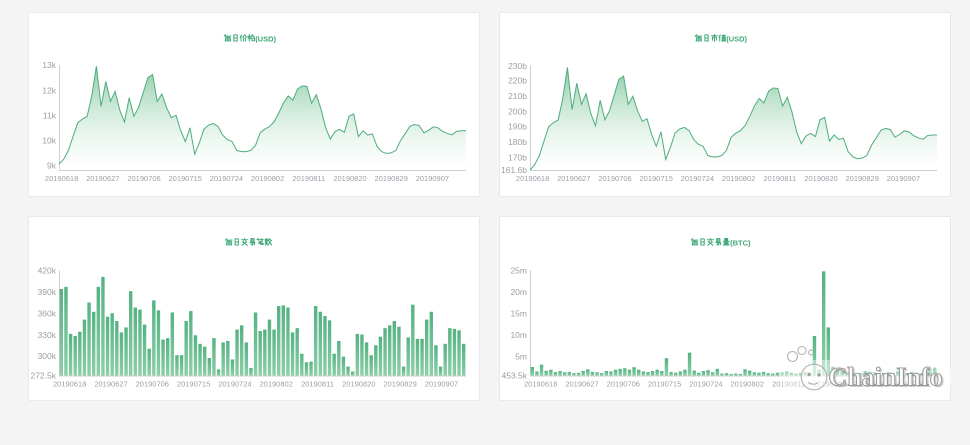 Image resolution: width=970 pixels, height=445 pixels. Describe the element at coordinates (517, 127) in the screenshot. I see `svg-text: 190b` at that location.